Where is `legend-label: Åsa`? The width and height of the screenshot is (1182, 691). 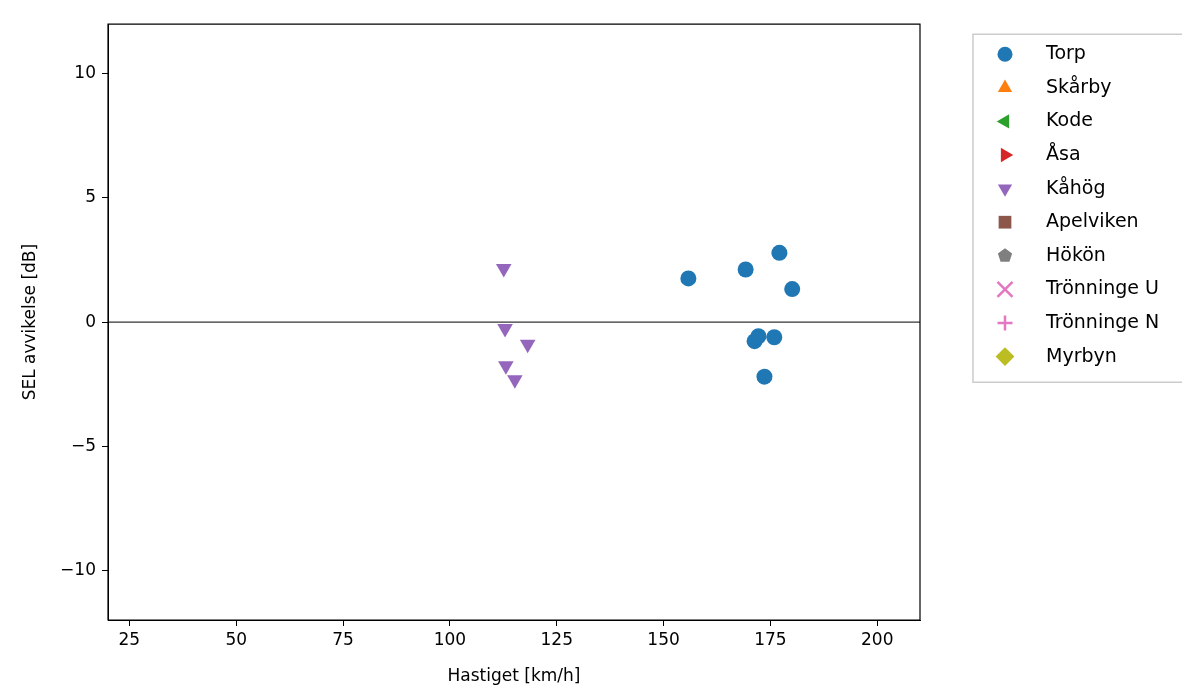
legend-label: Åsa is located at coordinates (1063, 152).